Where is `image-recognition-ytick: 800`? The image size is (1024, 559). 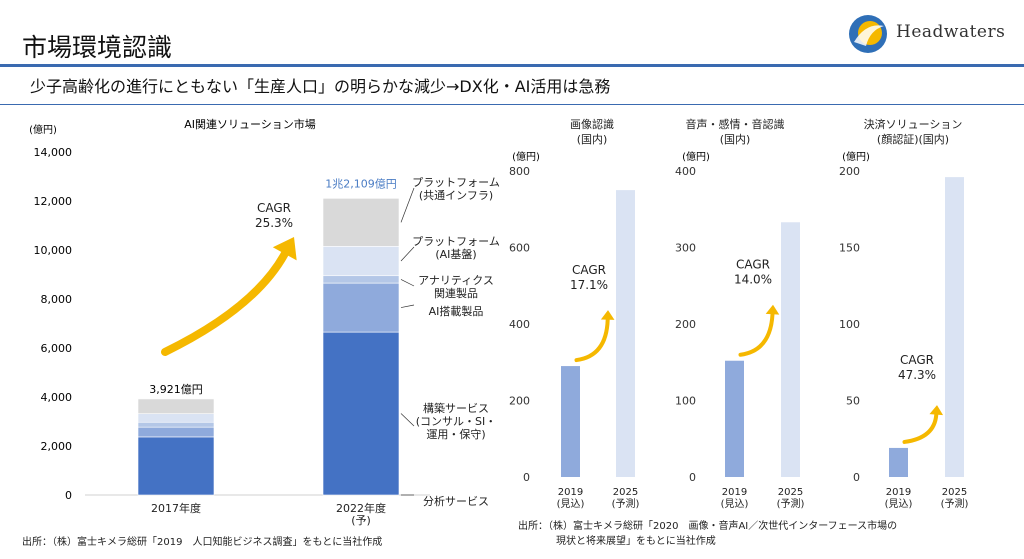 image-recognition-ytick: 800 is located at coordinates (519, 171).